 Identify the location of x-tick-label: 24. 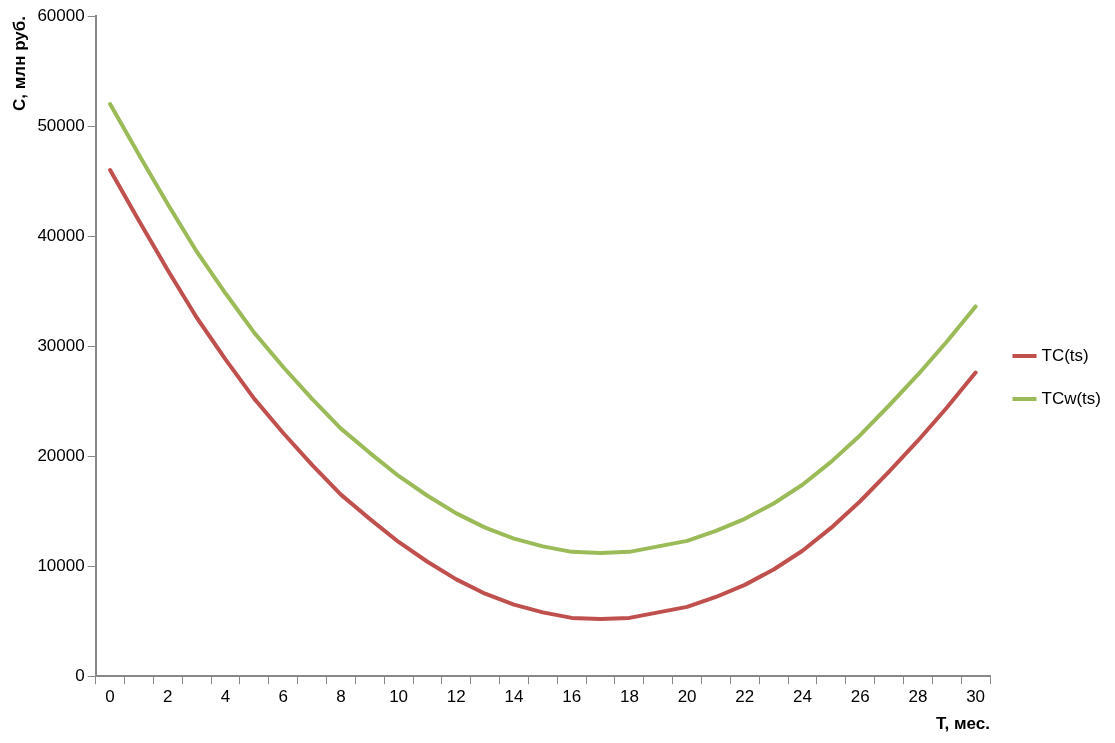
(802, 697).